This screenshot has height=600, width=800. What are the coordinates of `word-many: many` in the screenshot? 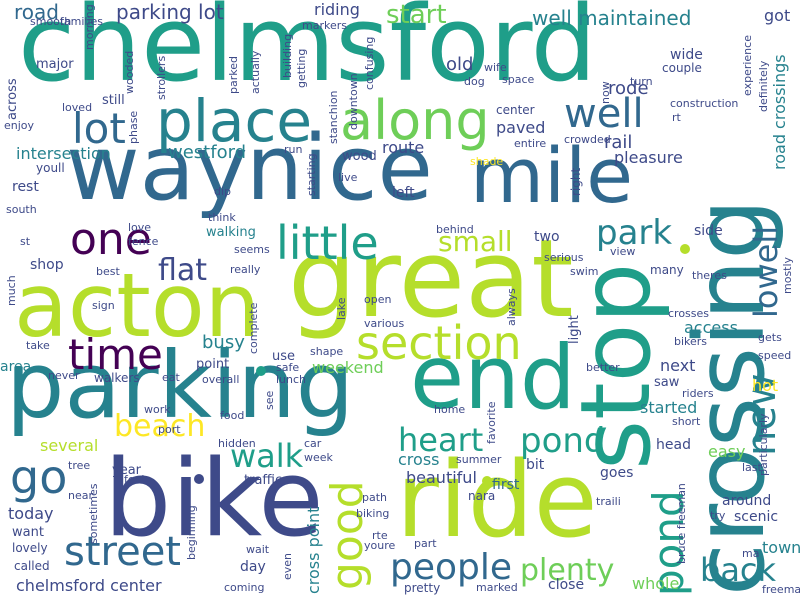 It's located at (667, 270).